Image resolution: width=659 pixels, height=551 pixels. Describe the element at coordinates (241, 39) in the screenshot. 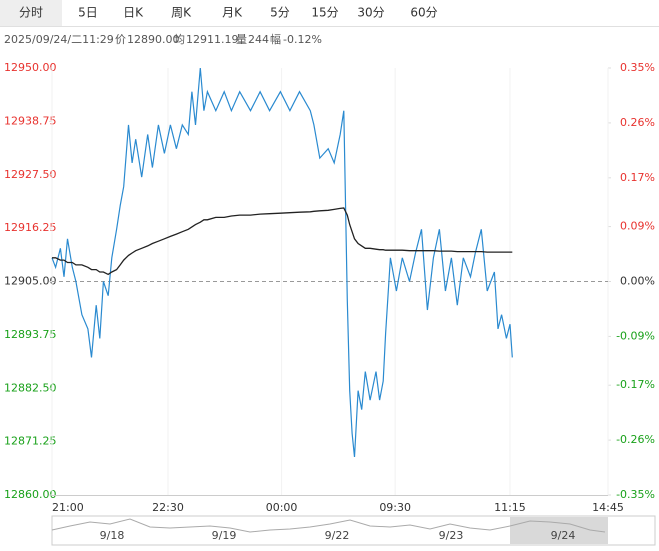

I see `info-vol-label: 量` at that location.